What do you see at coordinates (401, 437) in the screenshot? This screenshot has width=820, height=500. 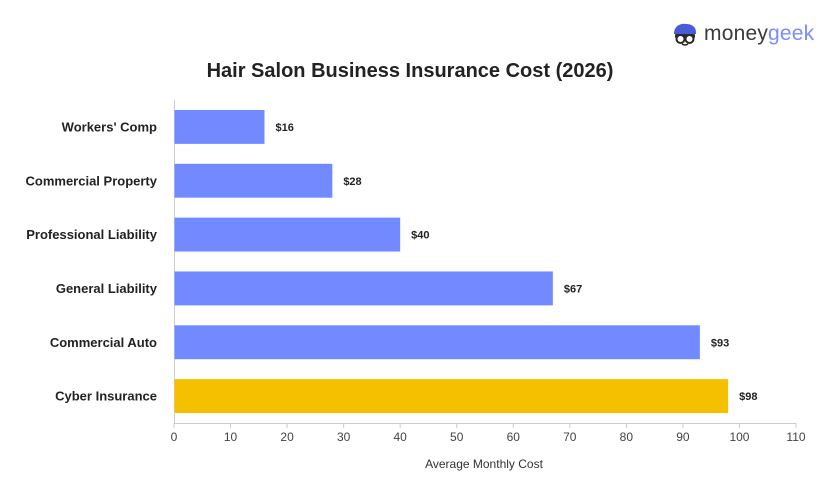 I see `x-tick-label: 40` at bounding box center [401, 437].